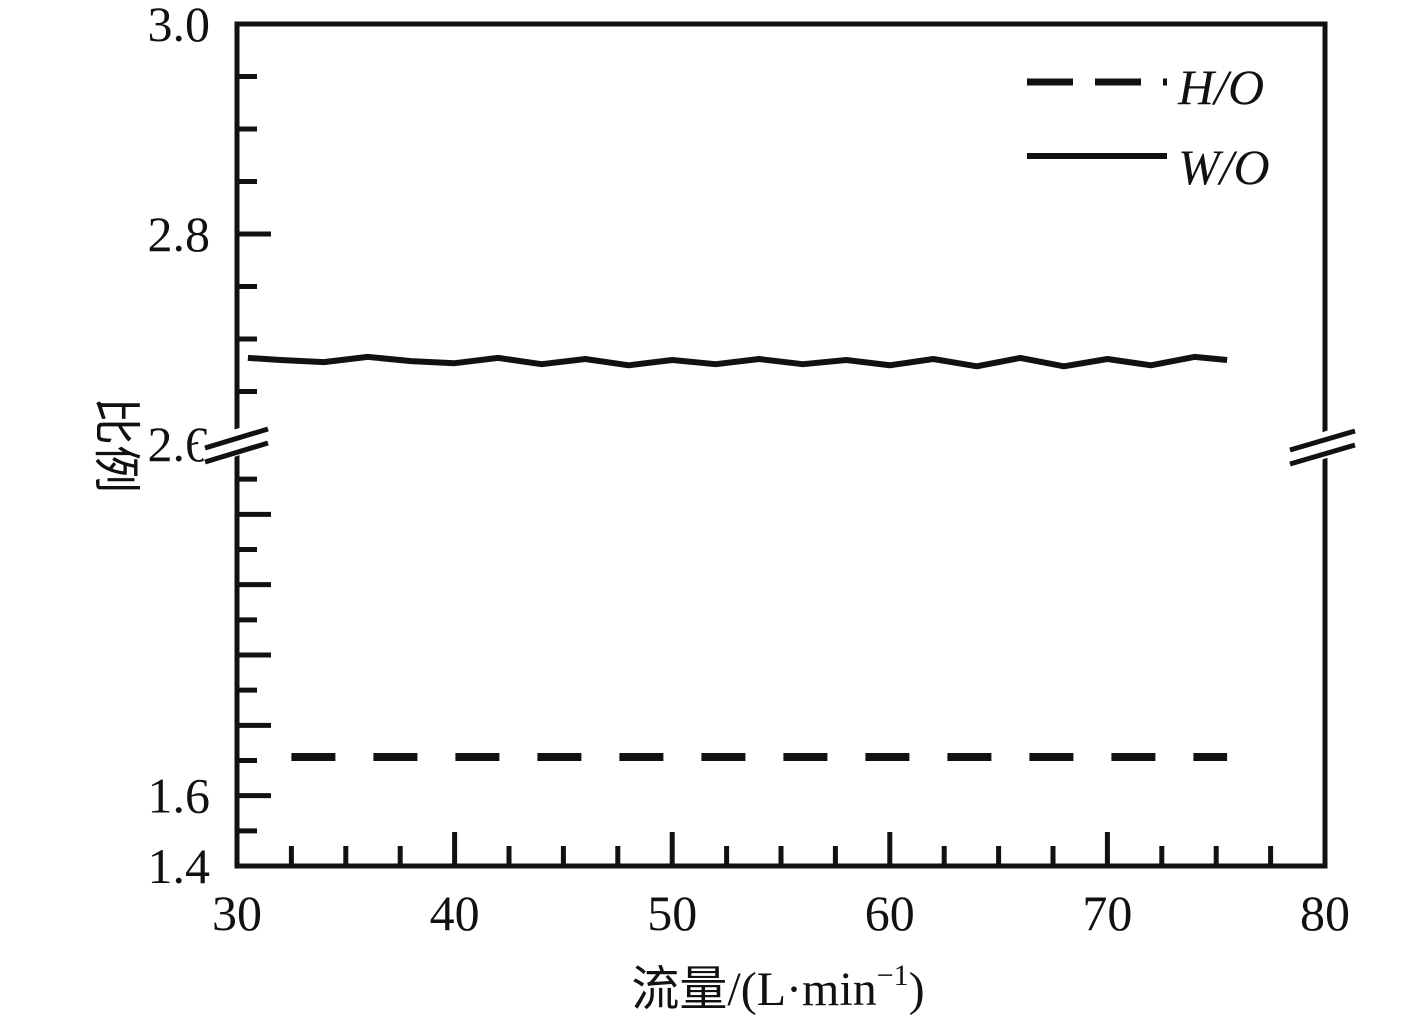  I want to click on x-tick-label: 60, so click(890, 913).